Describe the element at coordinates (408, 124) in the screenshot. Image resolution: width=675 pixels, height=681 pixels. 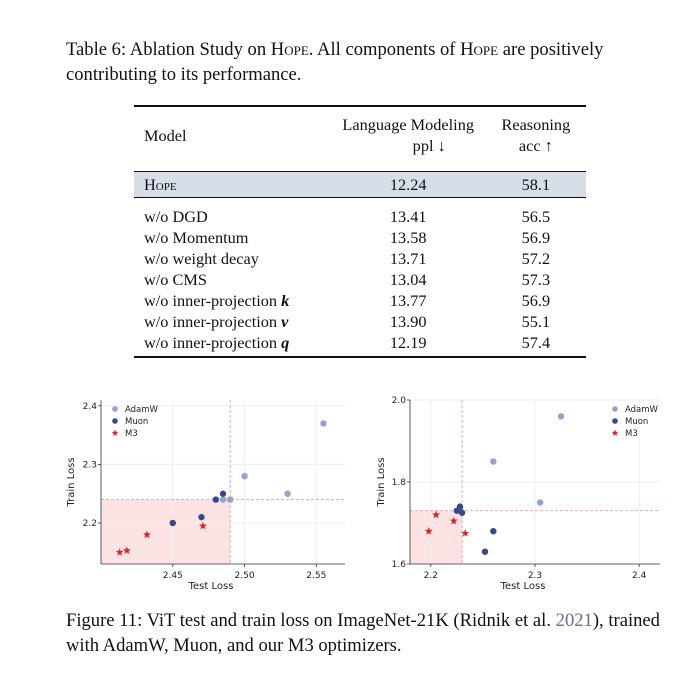
I see `header-lm-title: Language Modeling` at that location.